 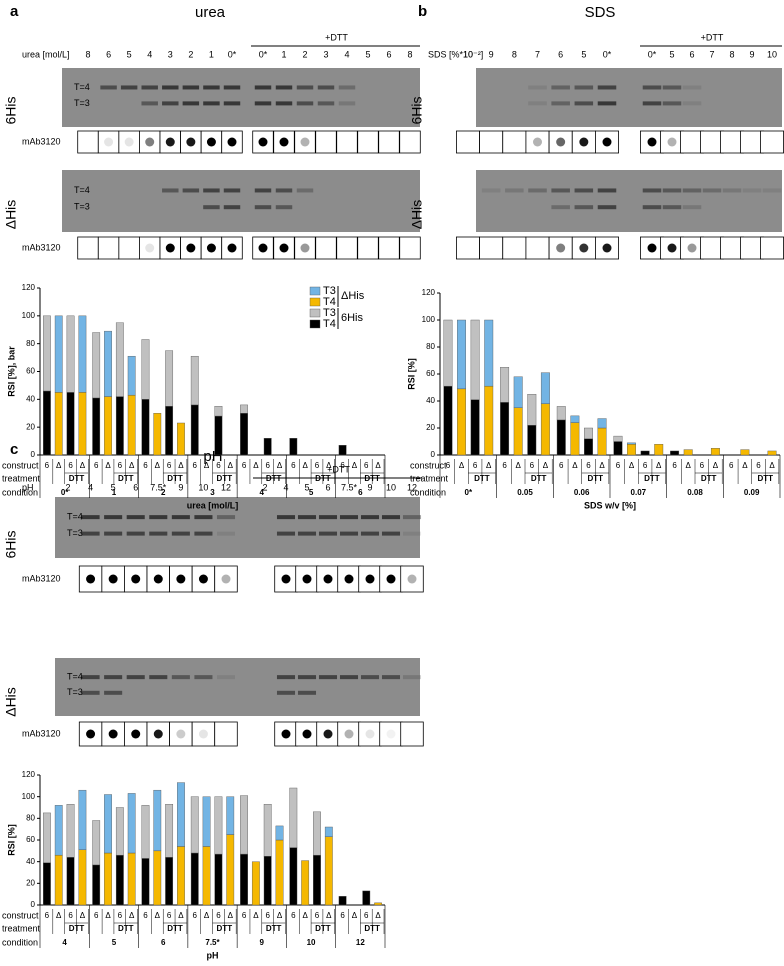 I want to click on lane-label: 2, so click(x=190, y=54).